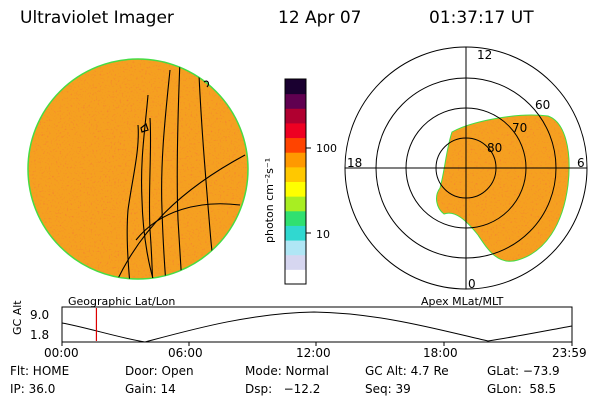 This screenshot has width=600, height=400. Describe the element at coordinates (462, 301) in the screenshot. I see `right-caption: Apex MLat/MLT` at that location.